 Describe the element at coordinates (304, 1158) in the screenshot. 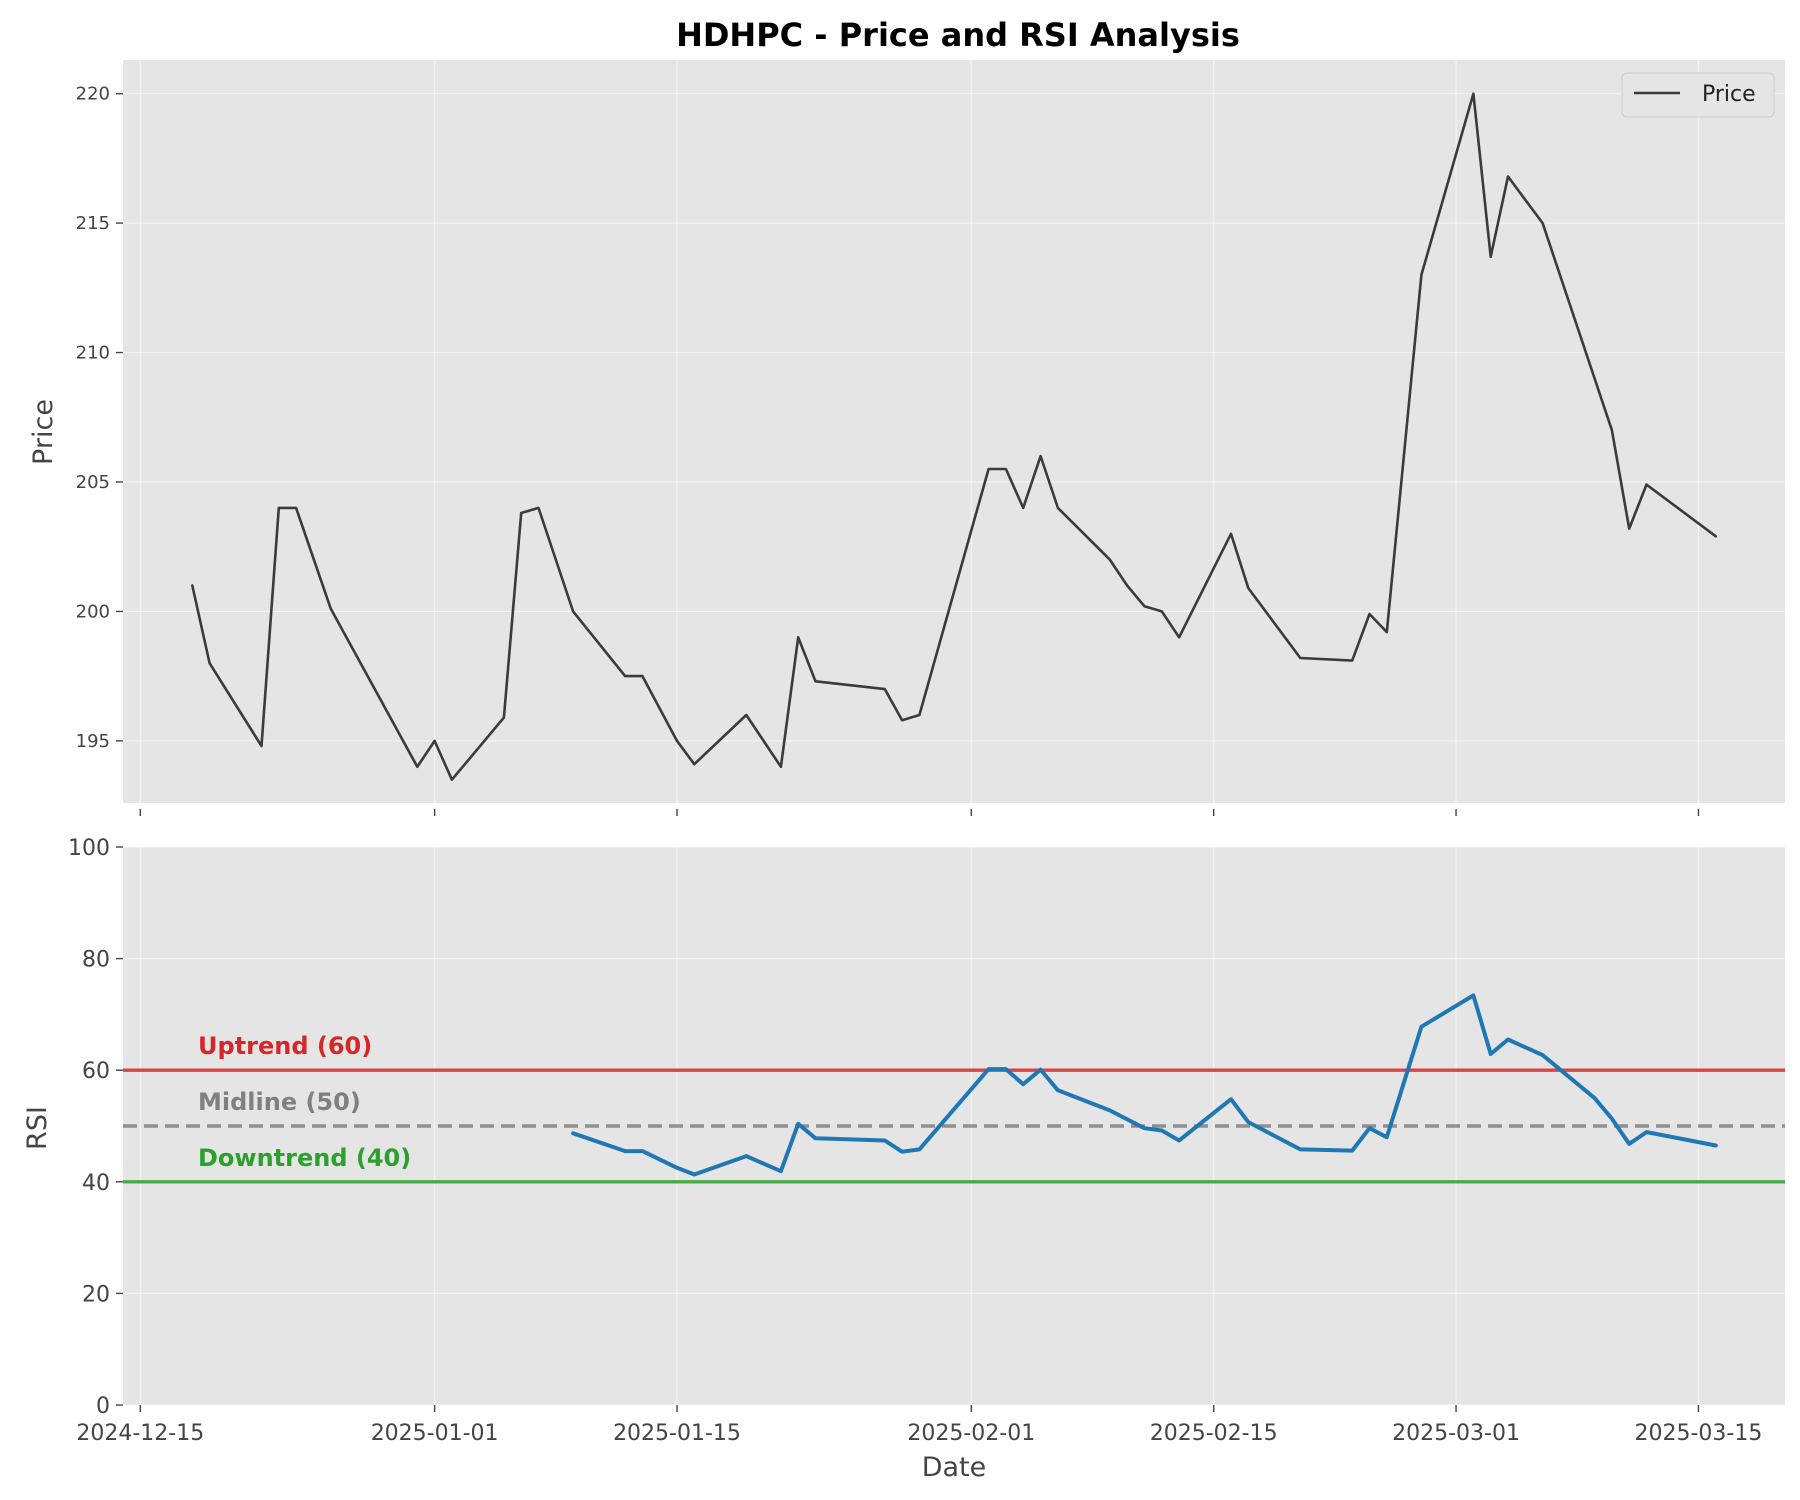

I see `reference-label-40: Downtrend (40)` at that location.